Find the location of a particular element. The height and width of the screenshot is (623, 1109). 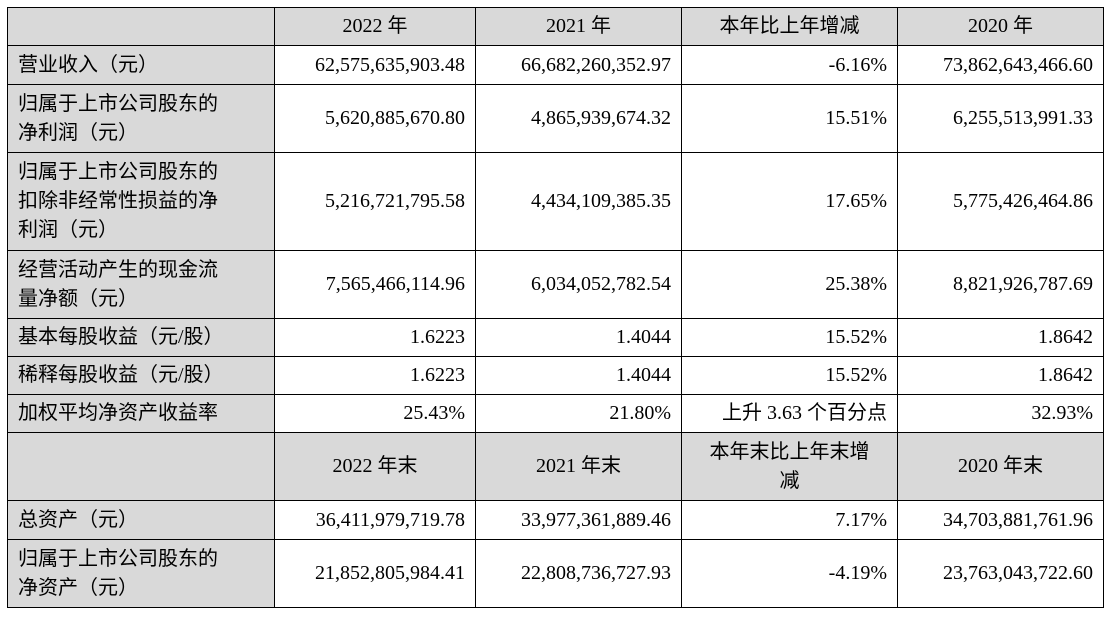

value-change: 25.38% is located at coordinates (789, 284).